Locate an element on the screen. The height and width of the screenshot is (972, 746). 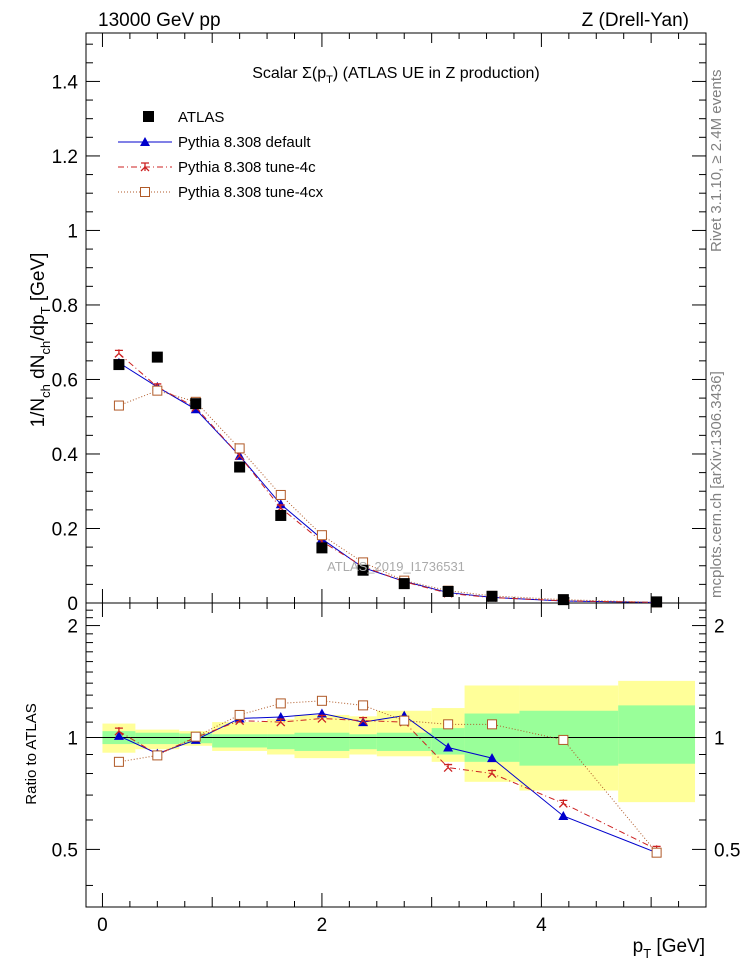
rivet-label: Rivet 3.1.10, ≥ 2.4M events is located at coordinates (716, 161).